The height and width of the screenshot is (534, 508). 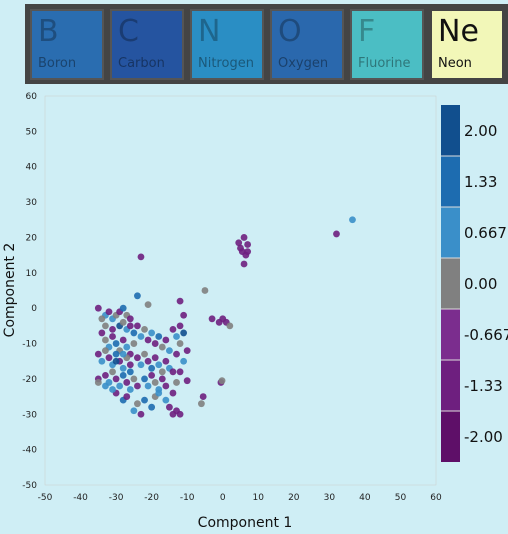 I want to click on element-tile-neon: Ne Neon, so click(x=467, y=44).